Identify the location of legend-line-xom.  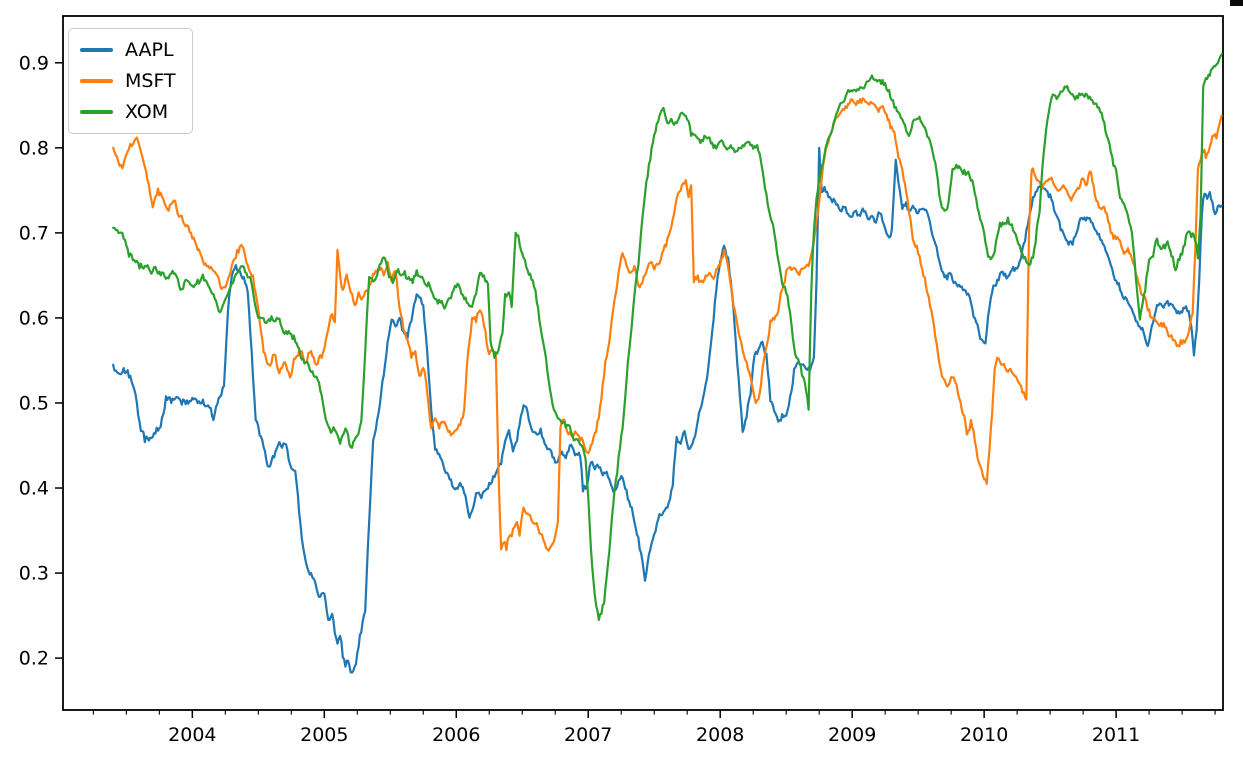
(96, 112).